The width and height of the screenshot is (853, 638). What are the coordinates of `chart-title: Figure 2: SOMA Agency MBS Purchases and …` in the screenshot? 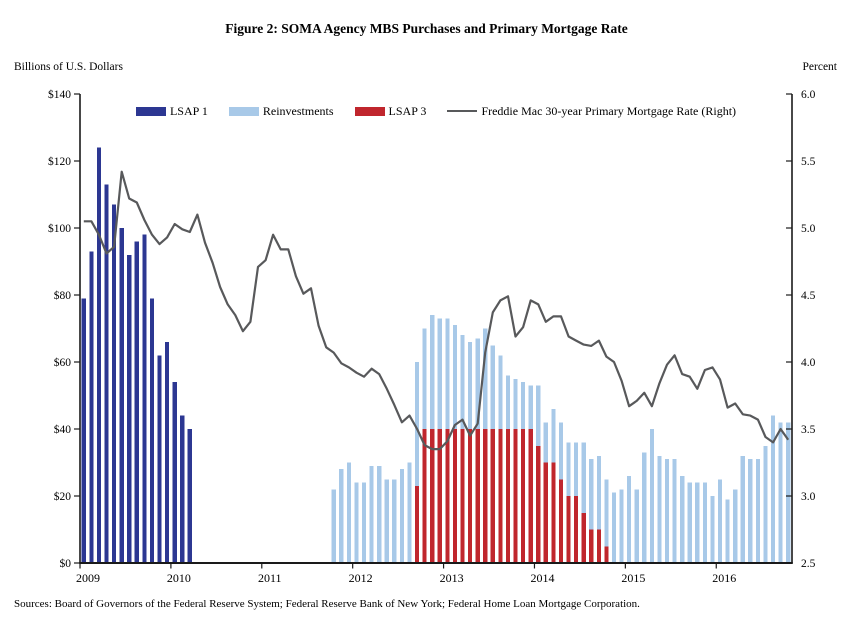 It's located at (426, 28).